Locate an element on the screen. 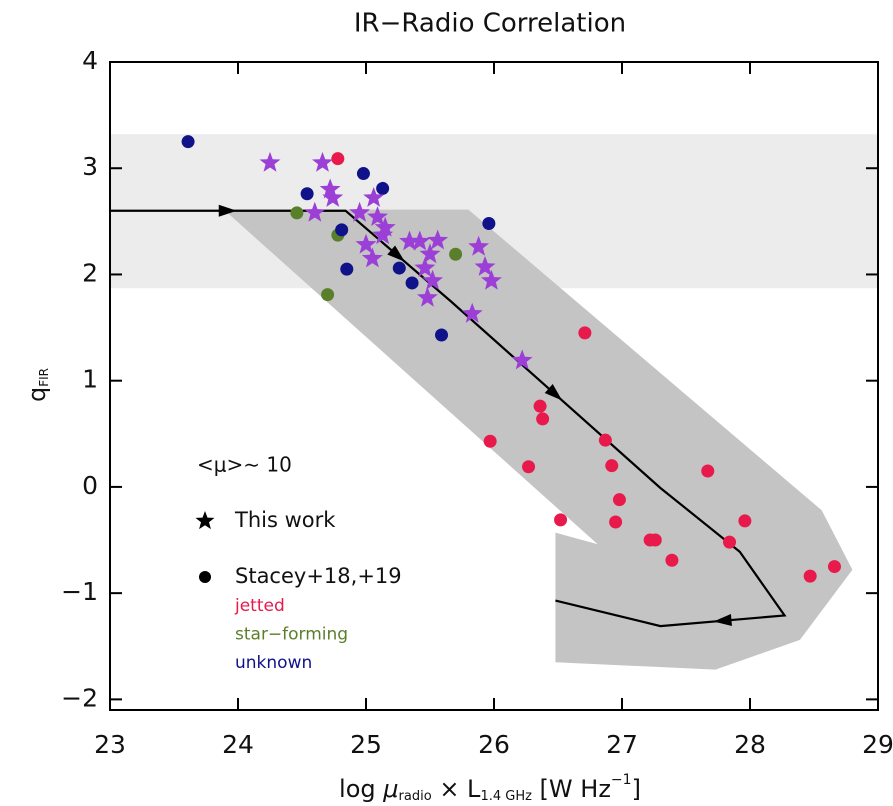  y-tick-label: 3 is located at coordinates (90, 166).